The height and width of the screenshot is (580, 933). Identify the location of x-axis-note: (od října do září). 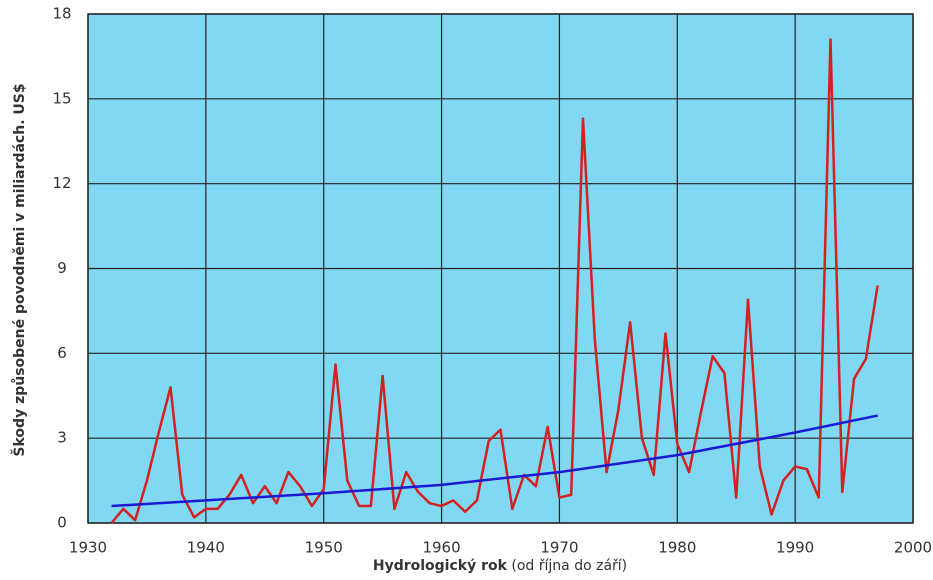
(569, 566).